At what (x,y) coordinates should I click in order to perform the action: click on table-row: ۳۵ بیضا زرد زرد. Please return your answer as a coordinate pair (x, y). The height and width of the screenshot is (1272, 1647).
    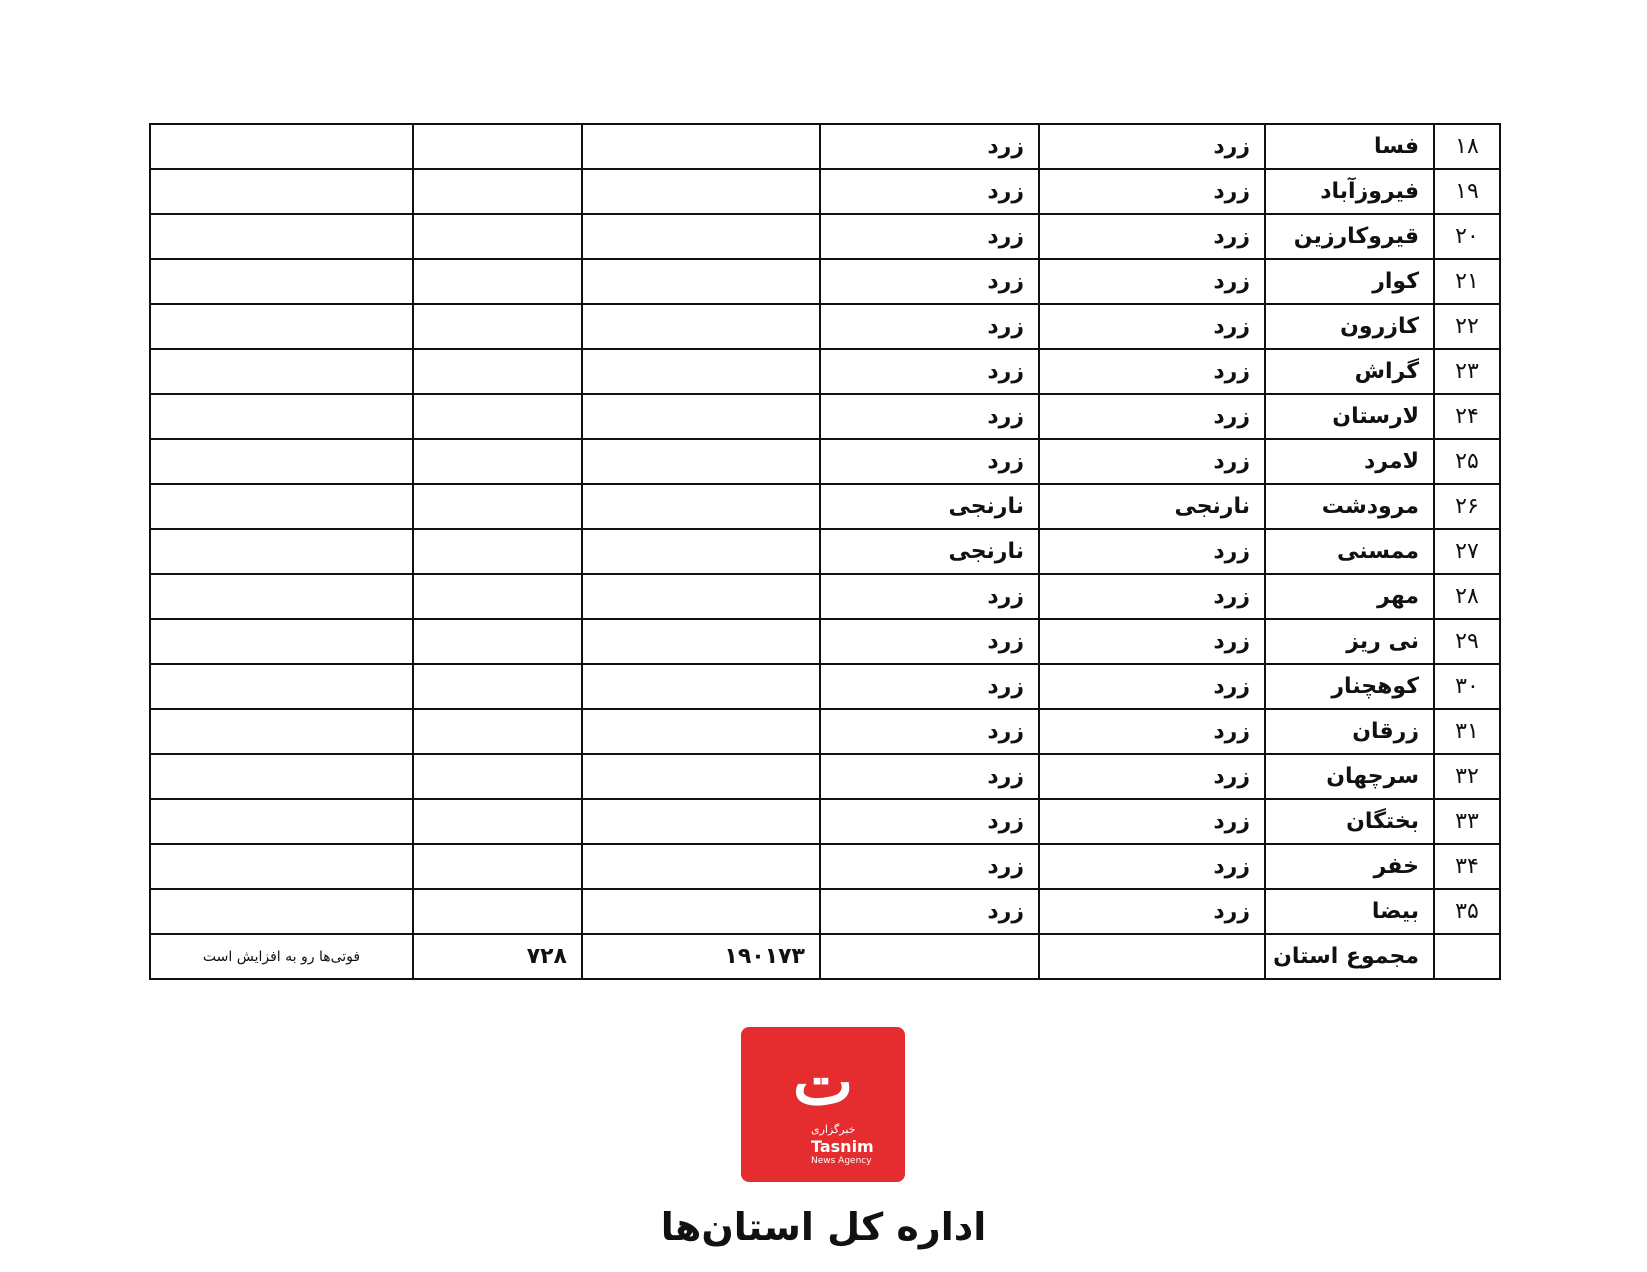
    Looking at the image, I should click on (825, 911).